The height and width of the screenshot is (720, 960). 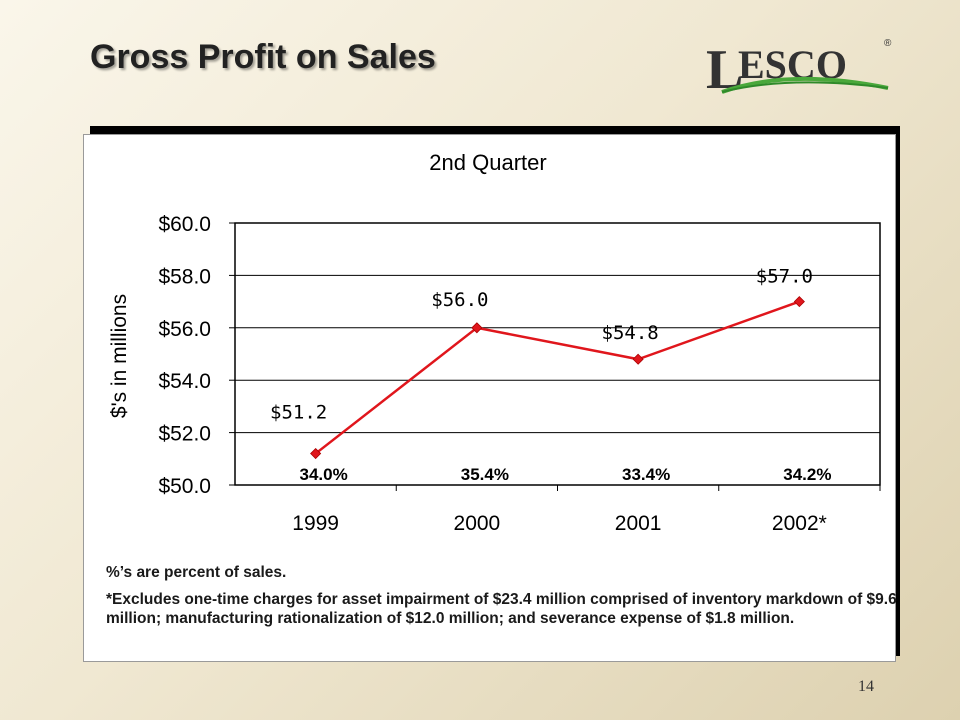 I want to click on y-tick-label: $54.0, so click(x=184, y=381).